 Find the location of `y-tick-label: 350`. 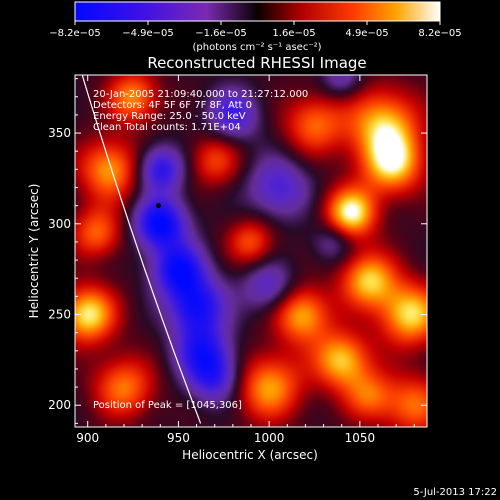

y-tick-label: 350 is located at coordinates (59, 133).